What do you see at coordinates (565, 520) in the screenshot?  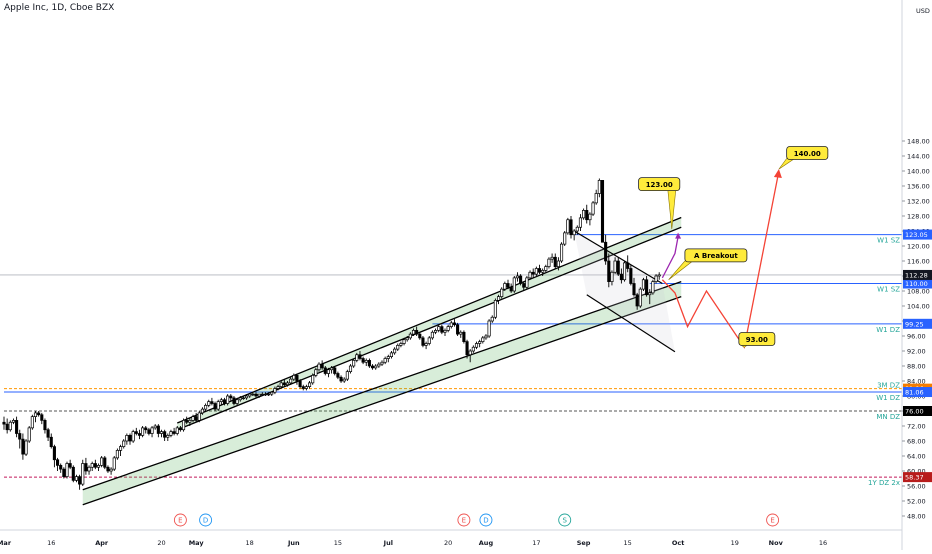 I see `event-marker: S` at bounding box center [565, 520].